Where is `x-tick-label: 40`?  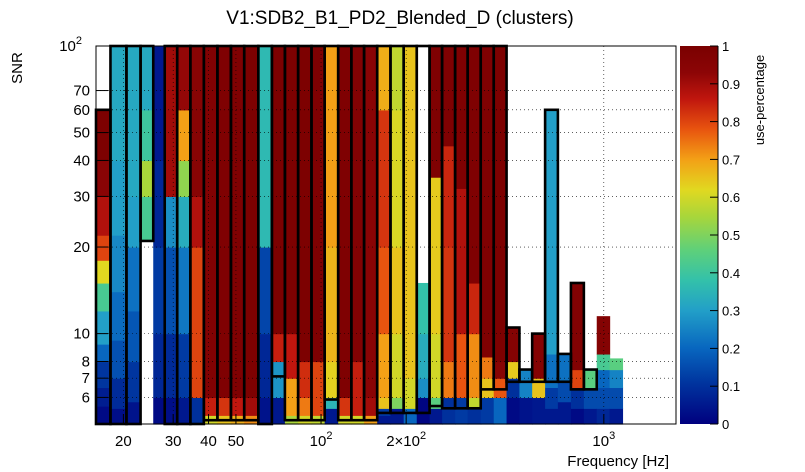
x-tick-label: 40 is located at coordinates (208, 441).